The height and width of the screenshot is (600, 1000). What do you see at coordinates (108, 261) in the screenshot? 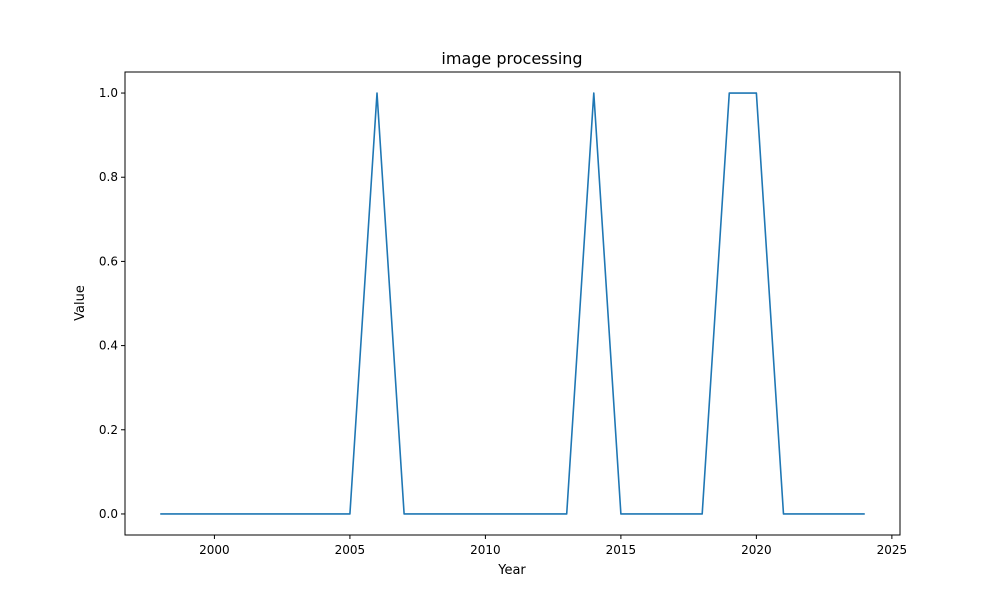
I see `y-tick-label: 0.6` at bounding box center [108, 261].